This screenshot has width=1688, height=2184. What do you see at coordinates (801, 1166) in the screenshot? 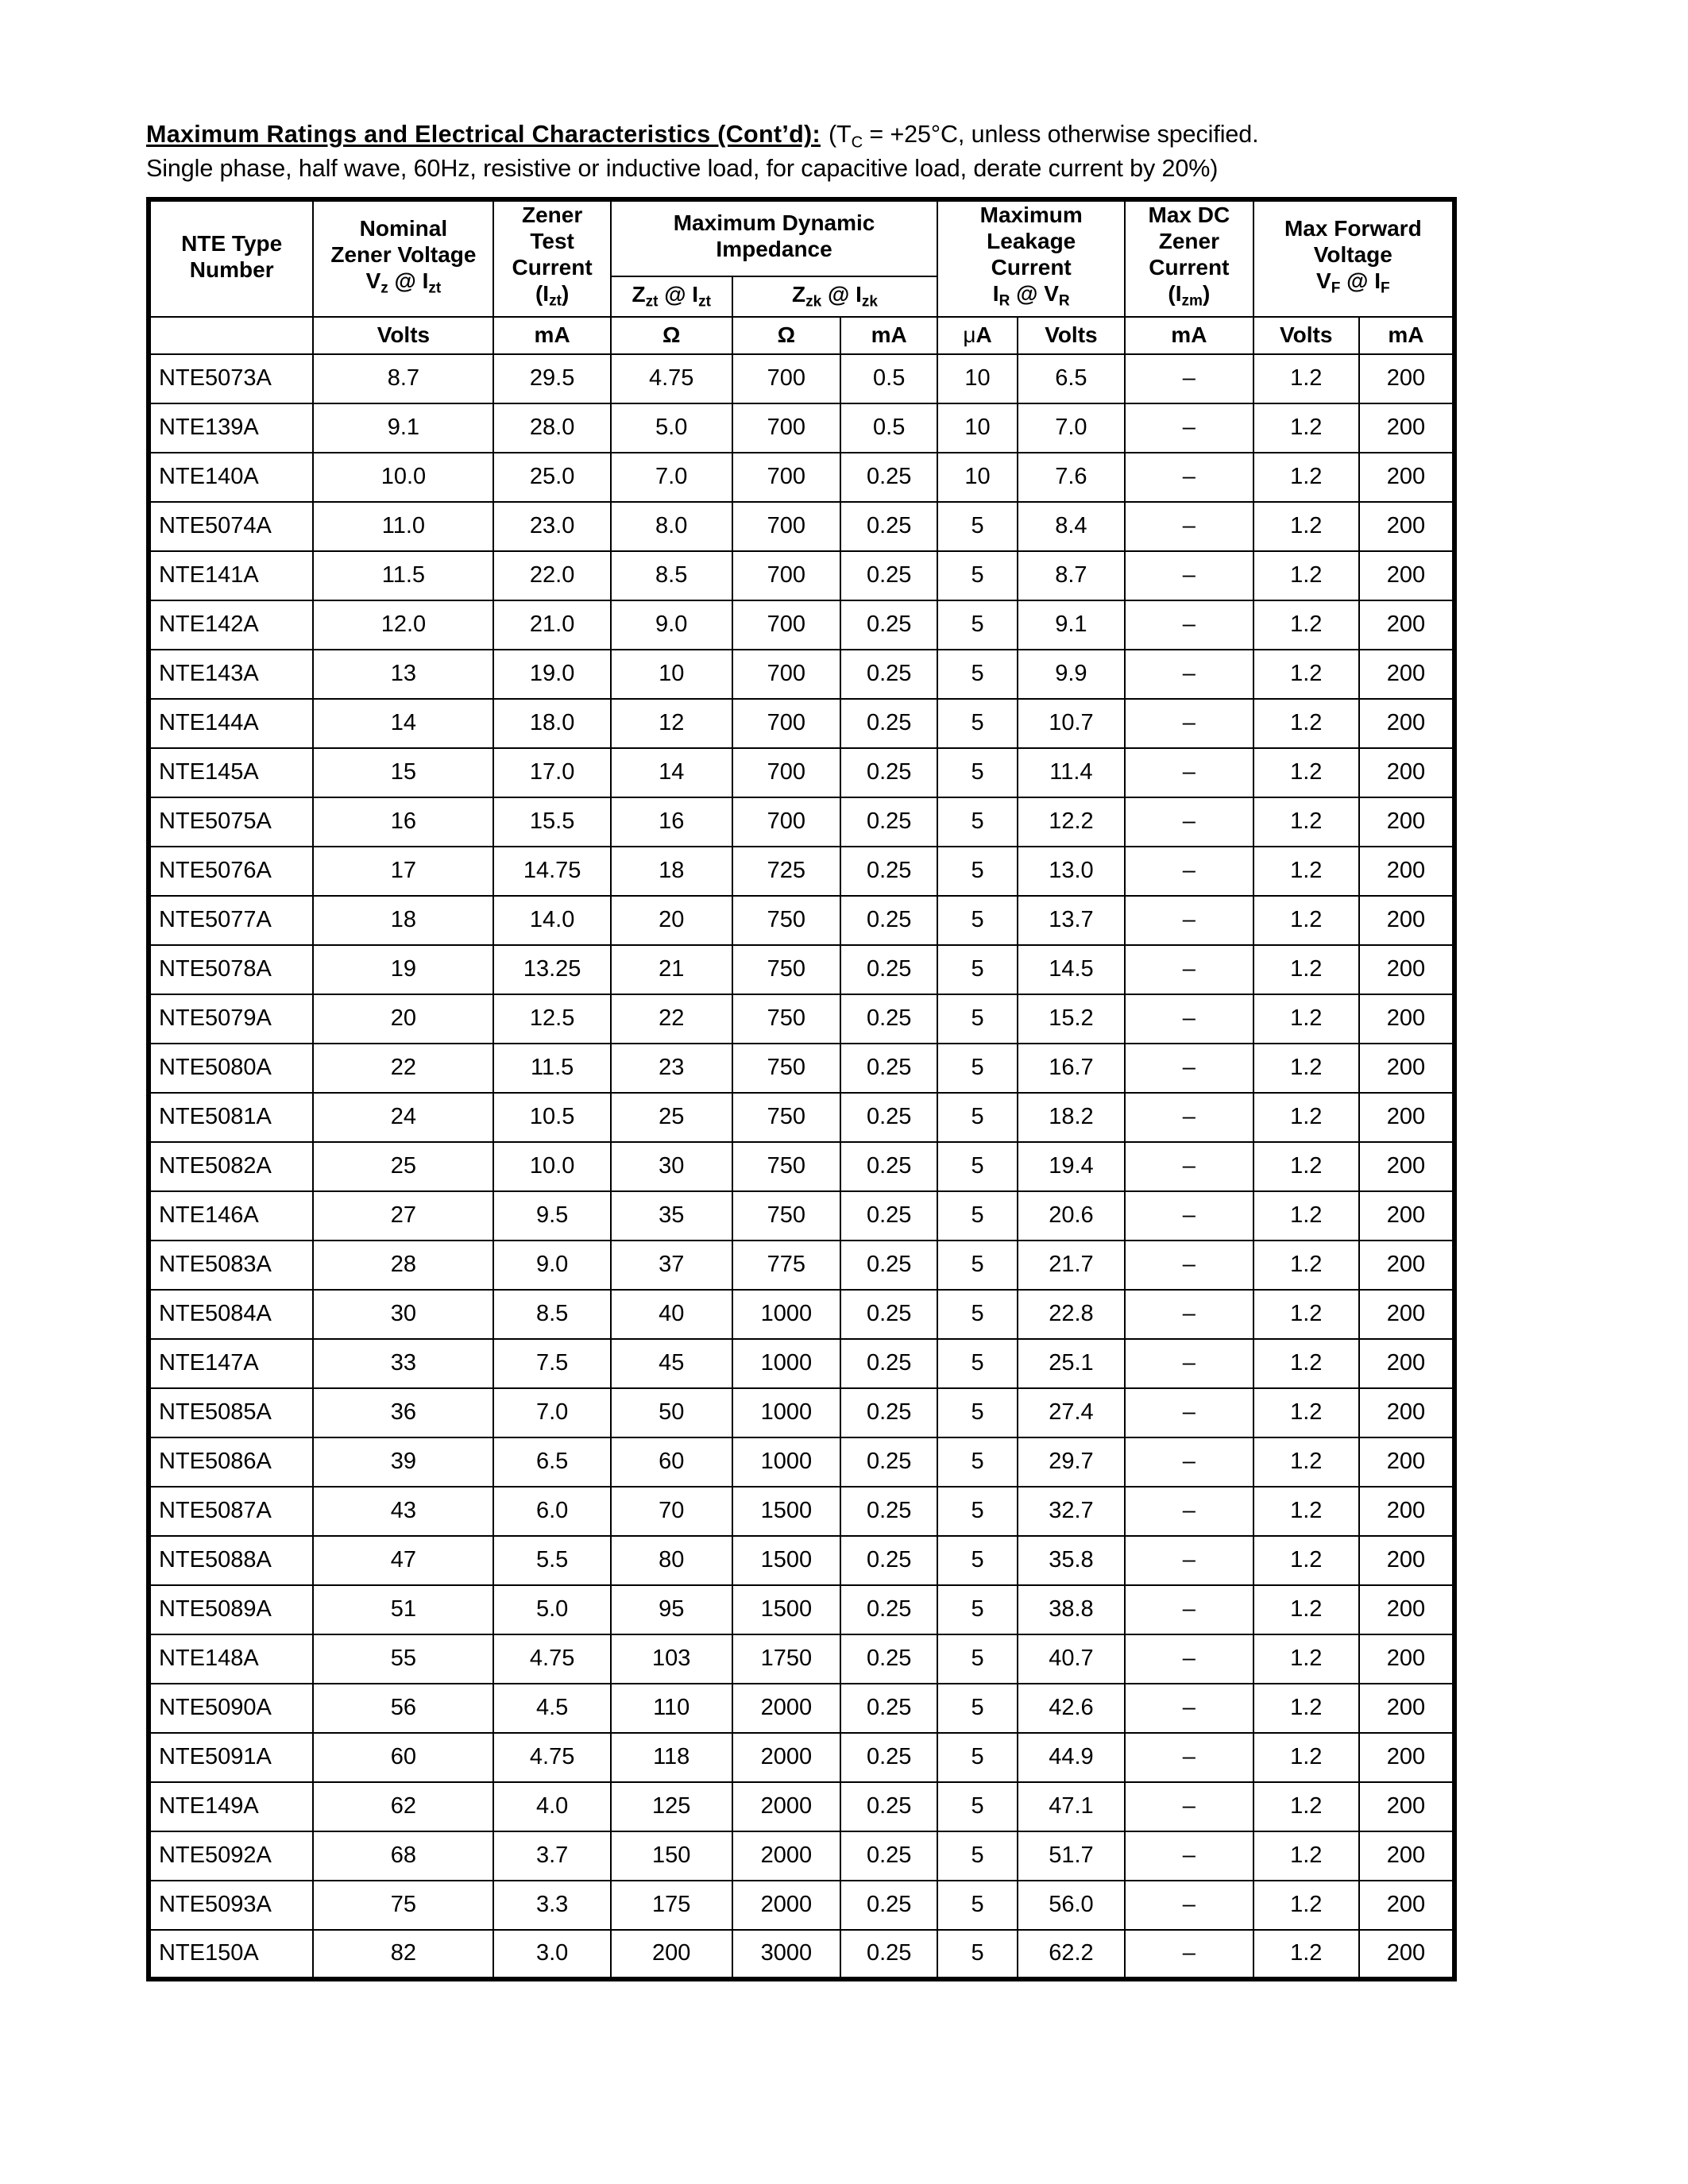
I see `table-row: NTE5082A 25 10.0 30 750 0.25 5 19.4–1.2 200` at bounding box center [801, 1166].